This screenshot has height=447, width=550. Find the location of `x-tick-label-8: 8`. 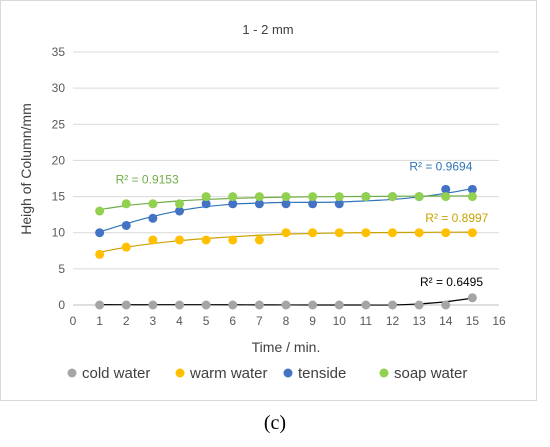

x-tick-label-8: 8 is located at coordinates (286, 321).